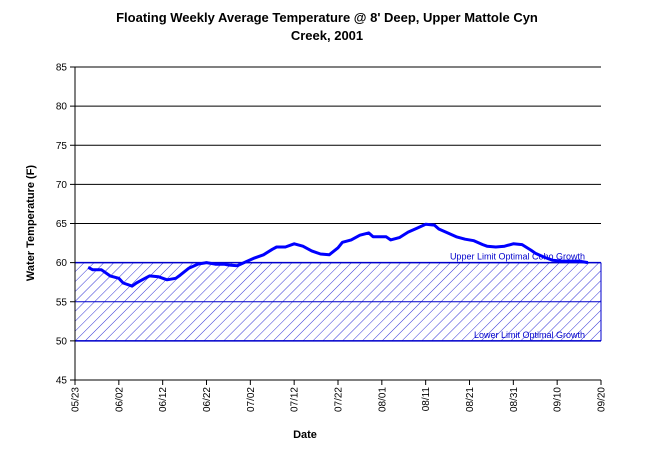  Describe the element at coordinates (62, 224) in the screenshot. I see `y-tick-label: 65` at that location.